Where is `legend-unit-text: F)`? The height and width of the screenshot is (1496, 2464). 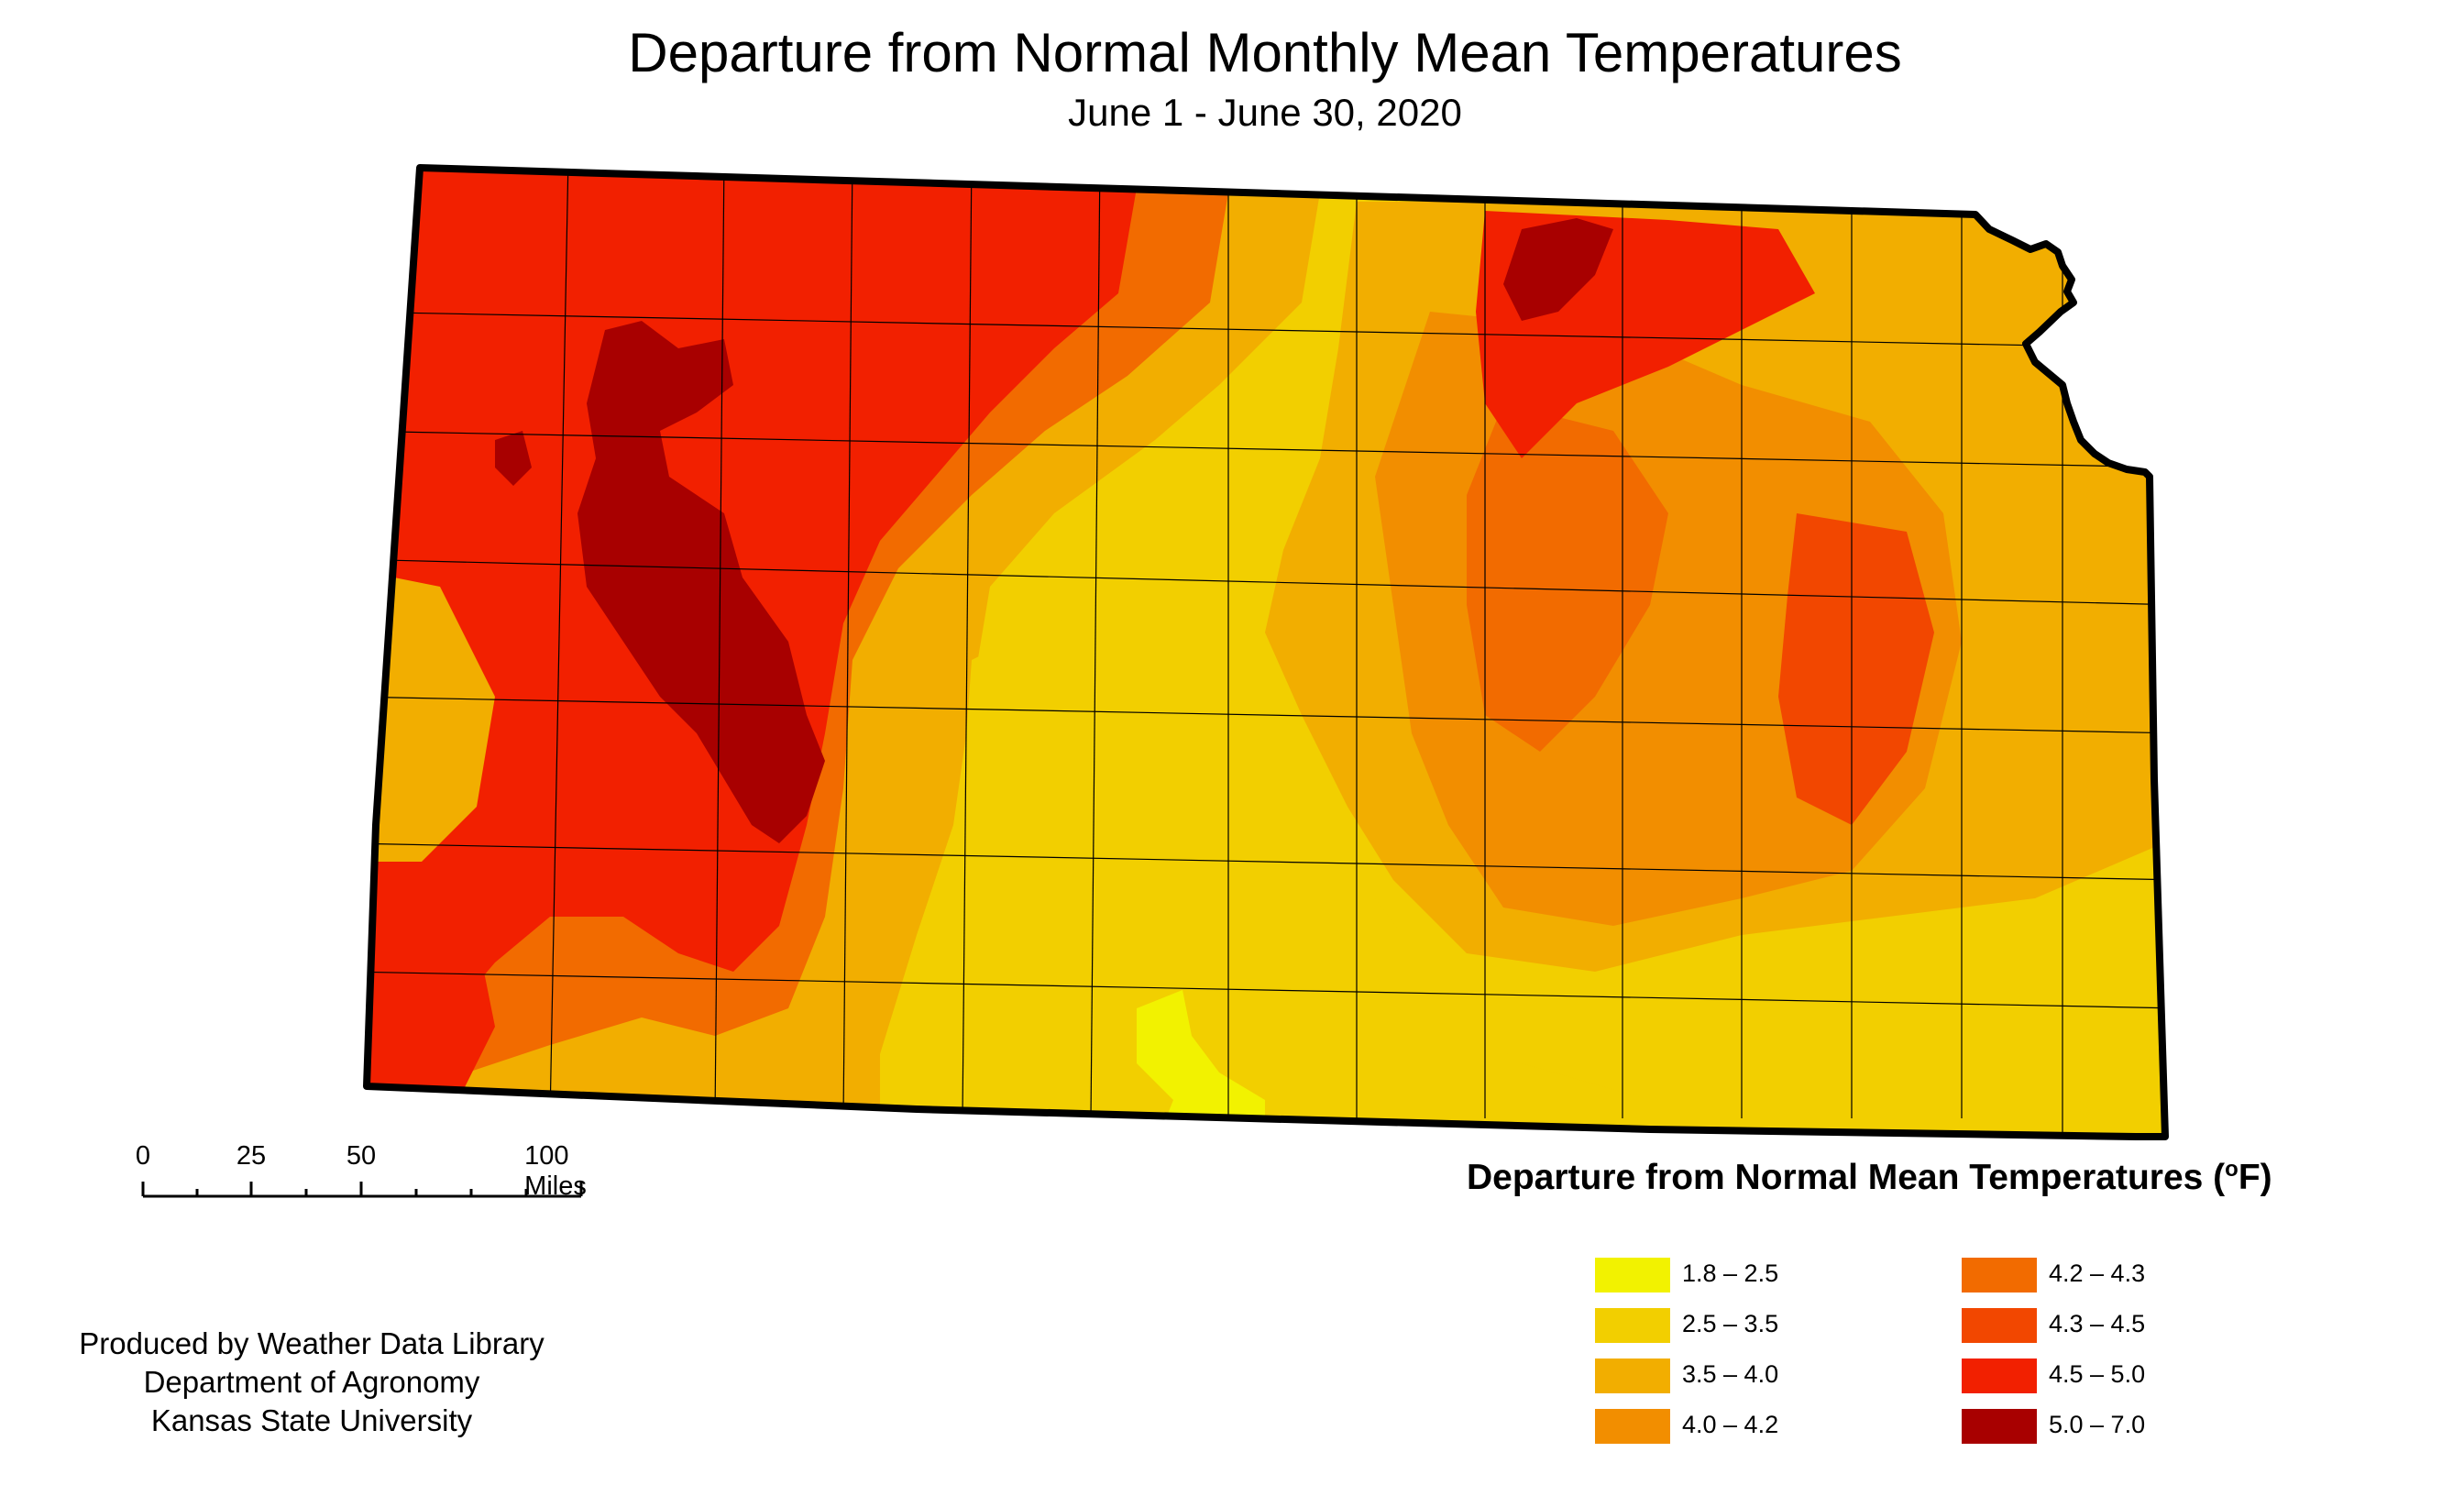
legend-unit-text: F) is located at coordinates (2255, 1177).